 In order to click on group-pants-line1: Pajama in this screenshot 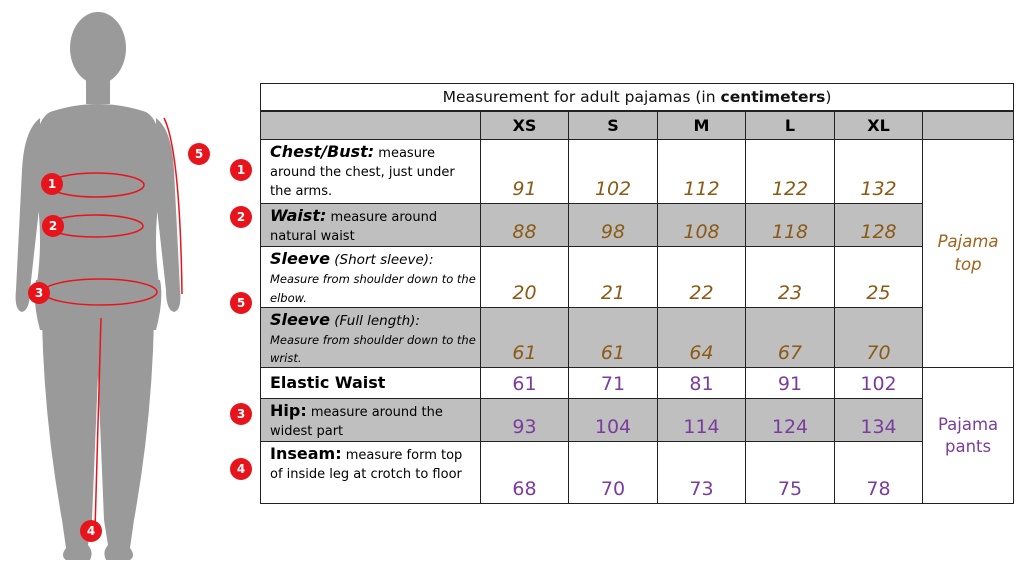, I will do `click(968, 424)`.